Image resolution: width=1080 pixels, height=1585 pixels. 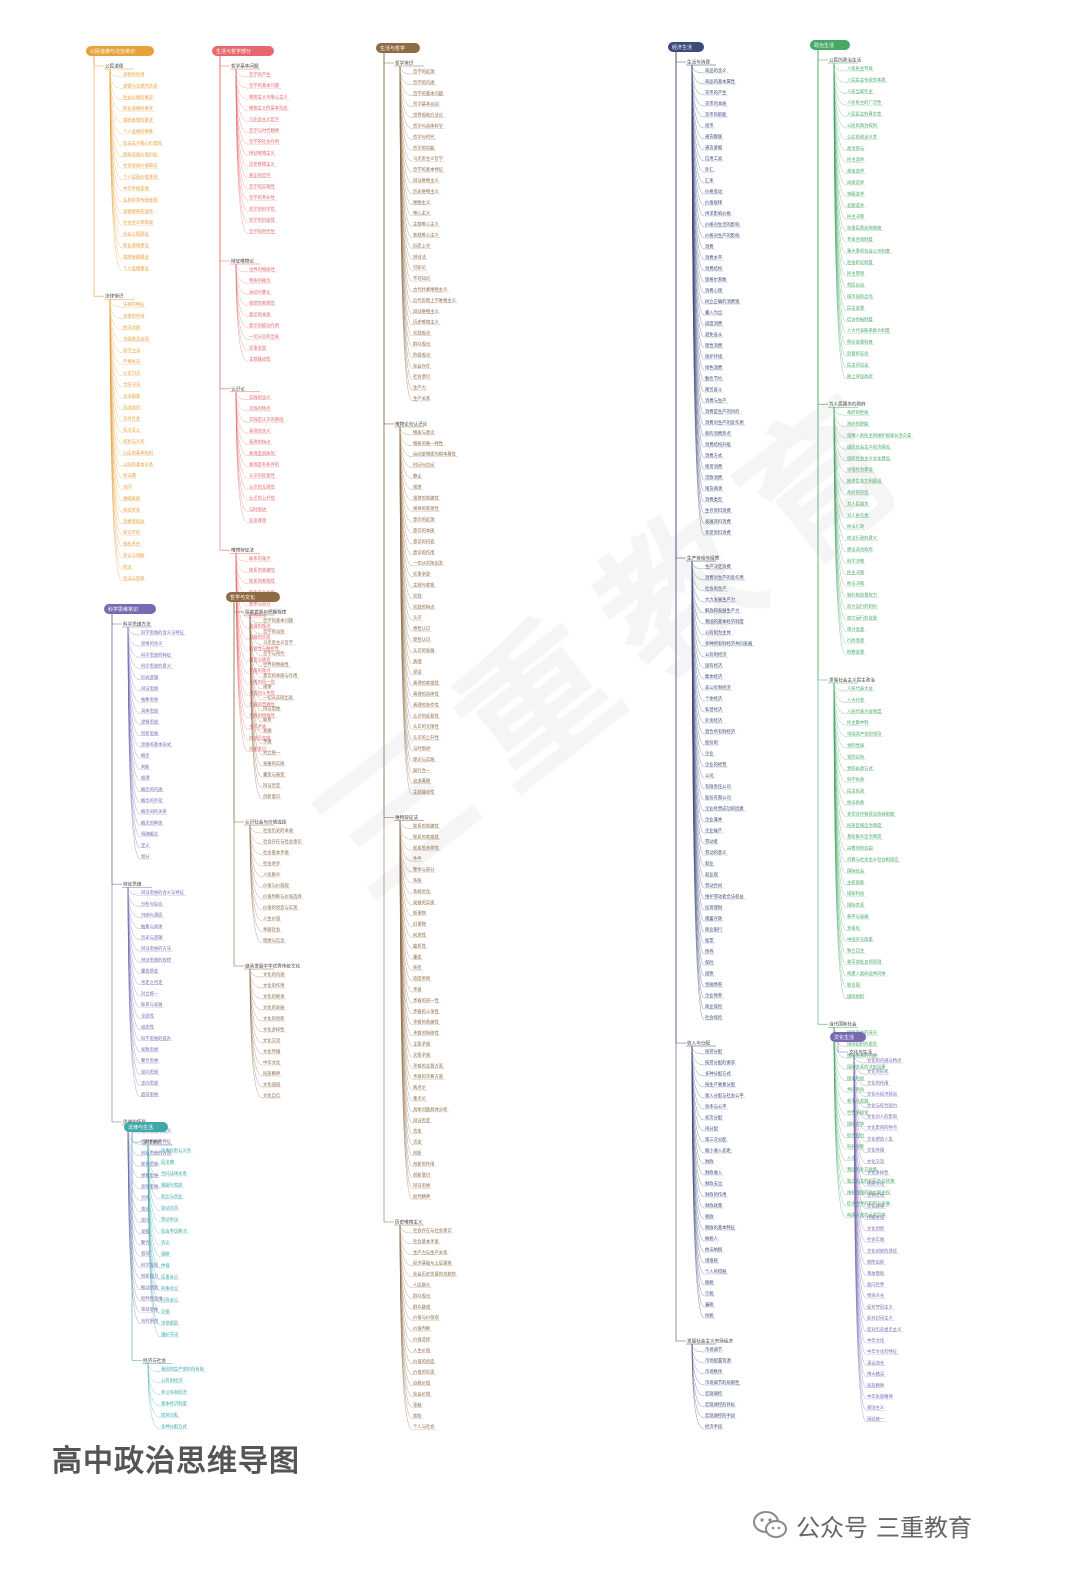 What do you see at coordinates (720, 1415) in the screenshot?
I see `leaf-label: 宏观调控的手段` at bounding box center [720, 1415].